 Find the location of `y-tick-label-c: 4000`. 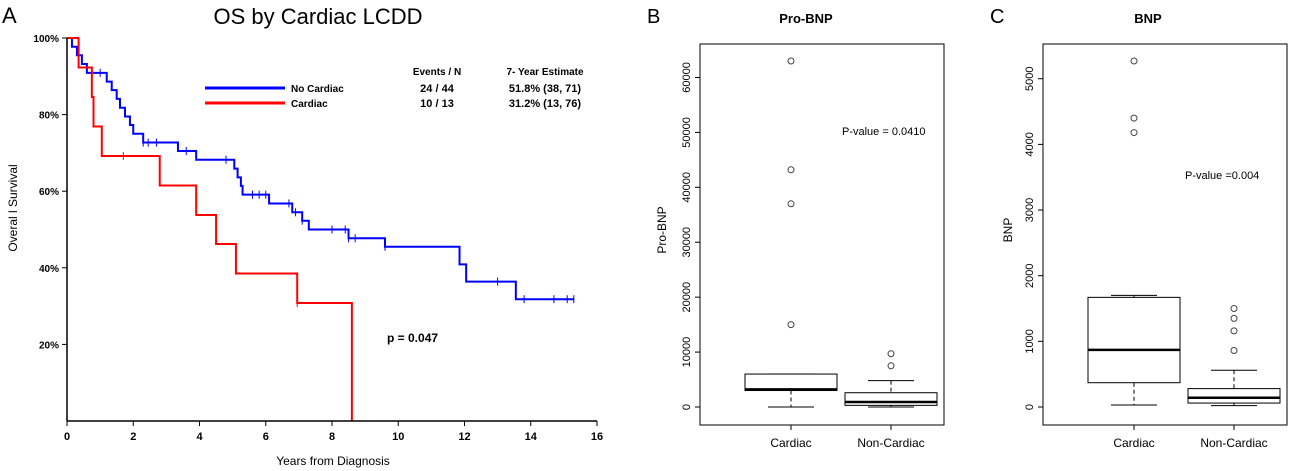

y-tick-label-c: 4000 is located at coordinates (1030, 144).